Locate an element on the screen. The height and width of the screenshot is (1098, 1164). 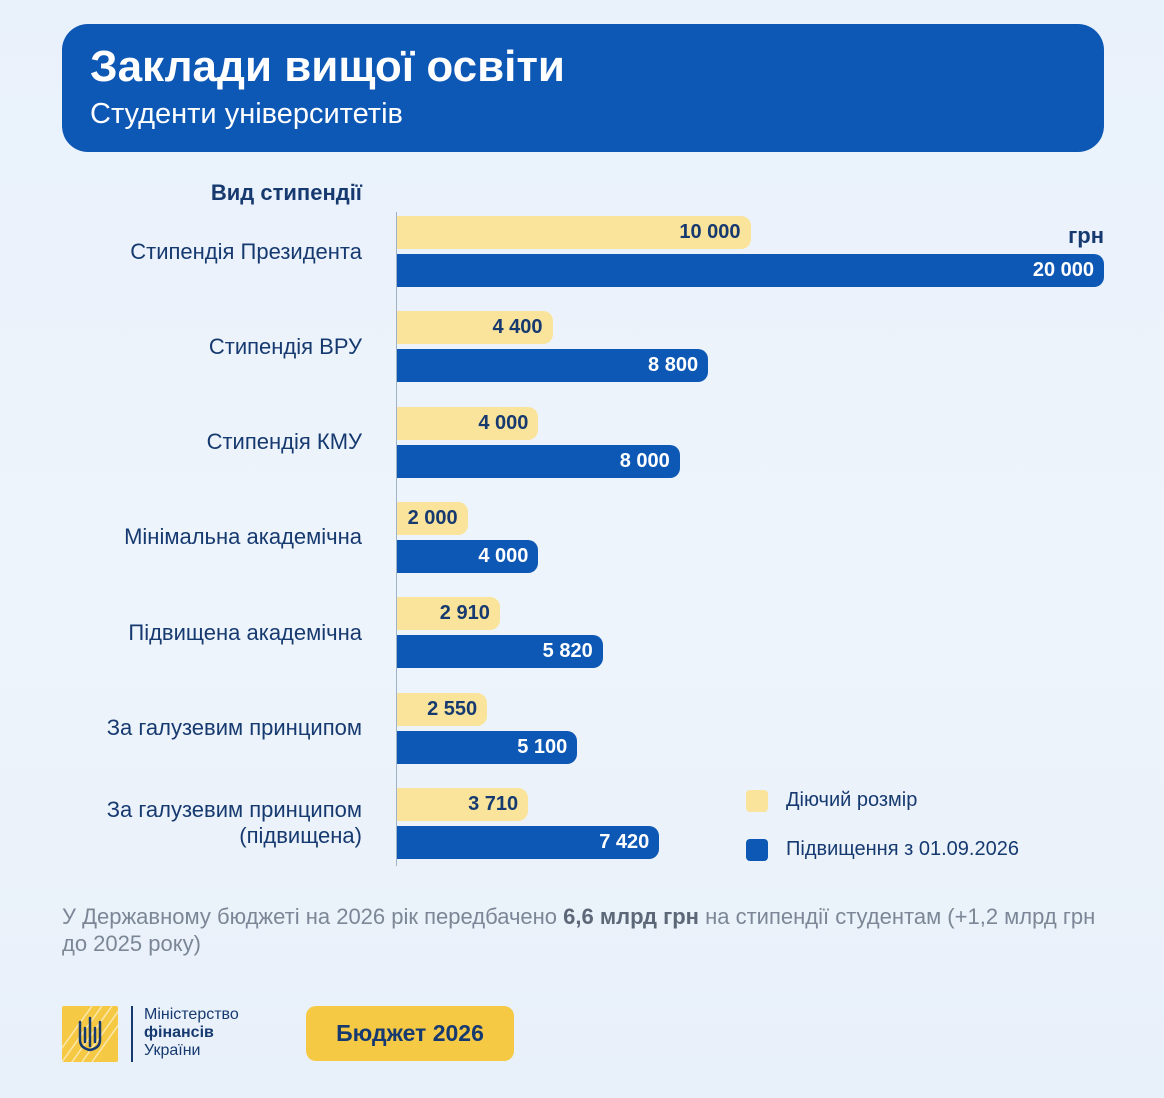
trident-icon is located at coordinates (90, 1034).